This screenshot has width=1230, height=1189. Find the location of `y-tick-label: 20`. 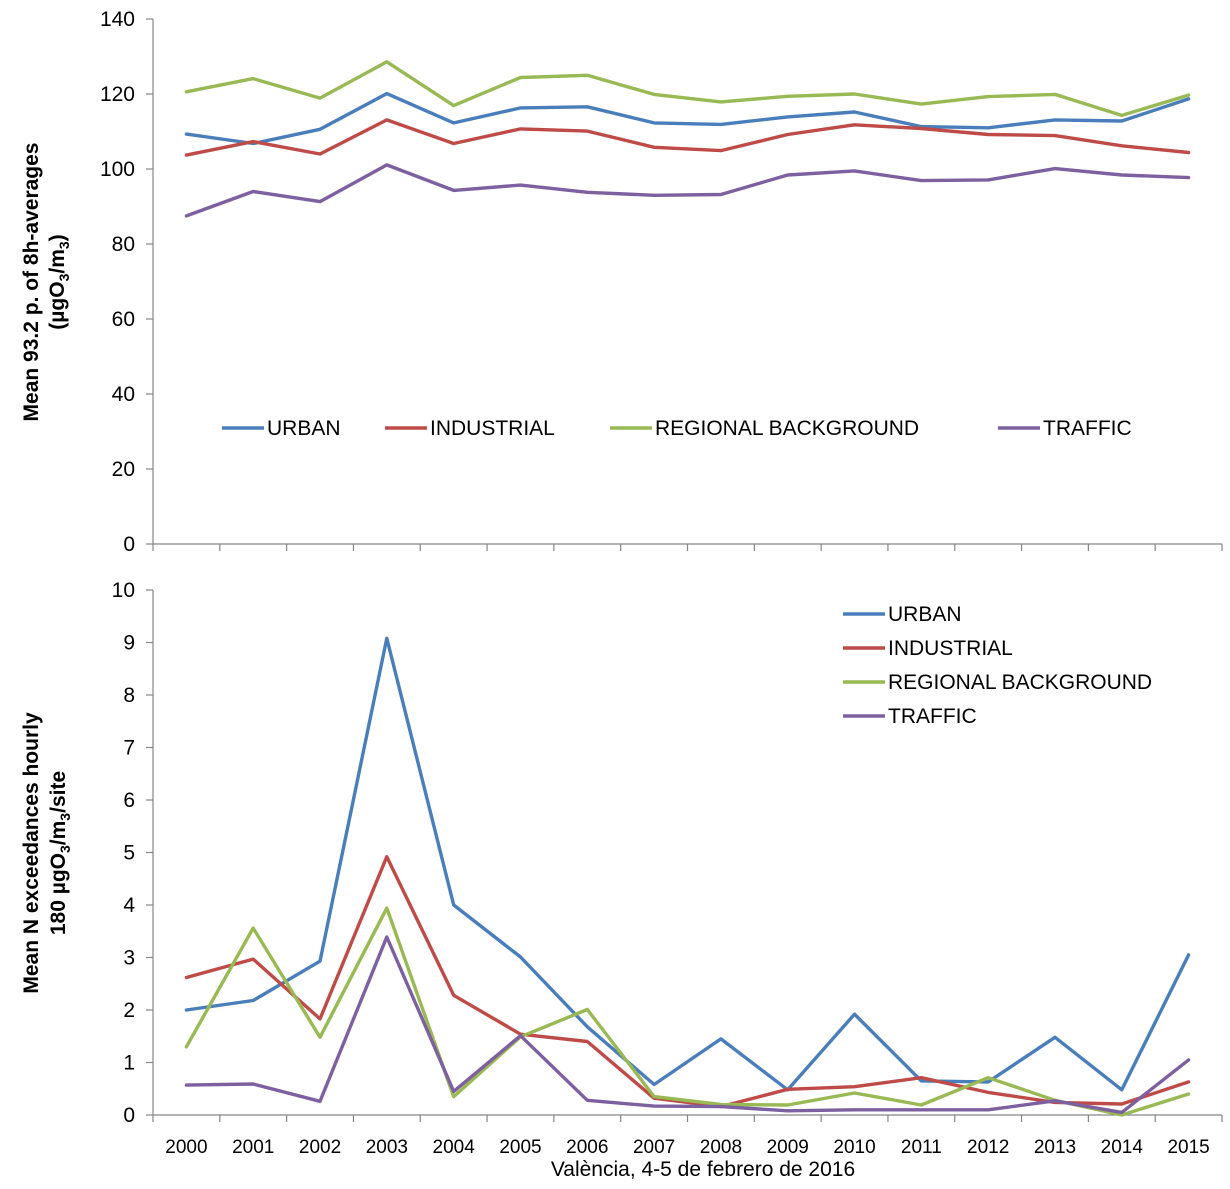

y-tick-label: 20 is located at coordinates (123, 469).